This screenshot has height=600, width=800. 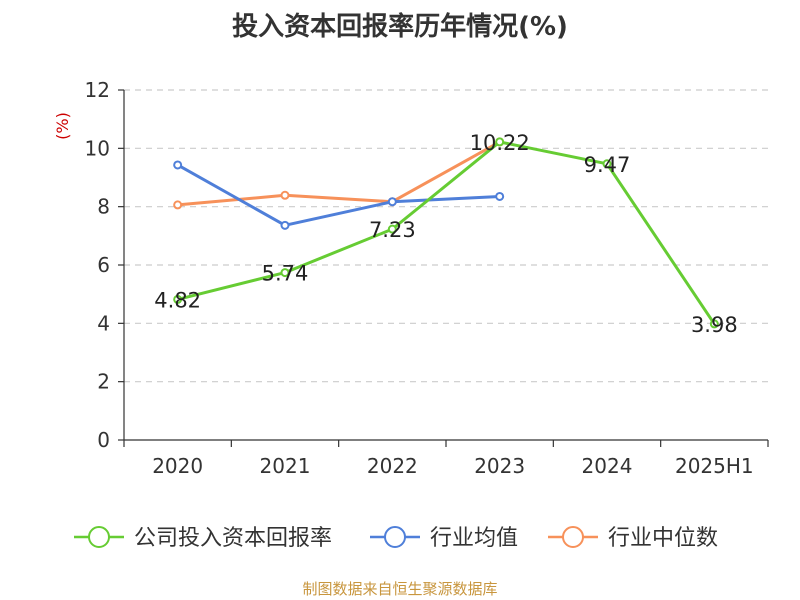 I want to click on x-tick-label: 2024, so click(x=607, y=466).